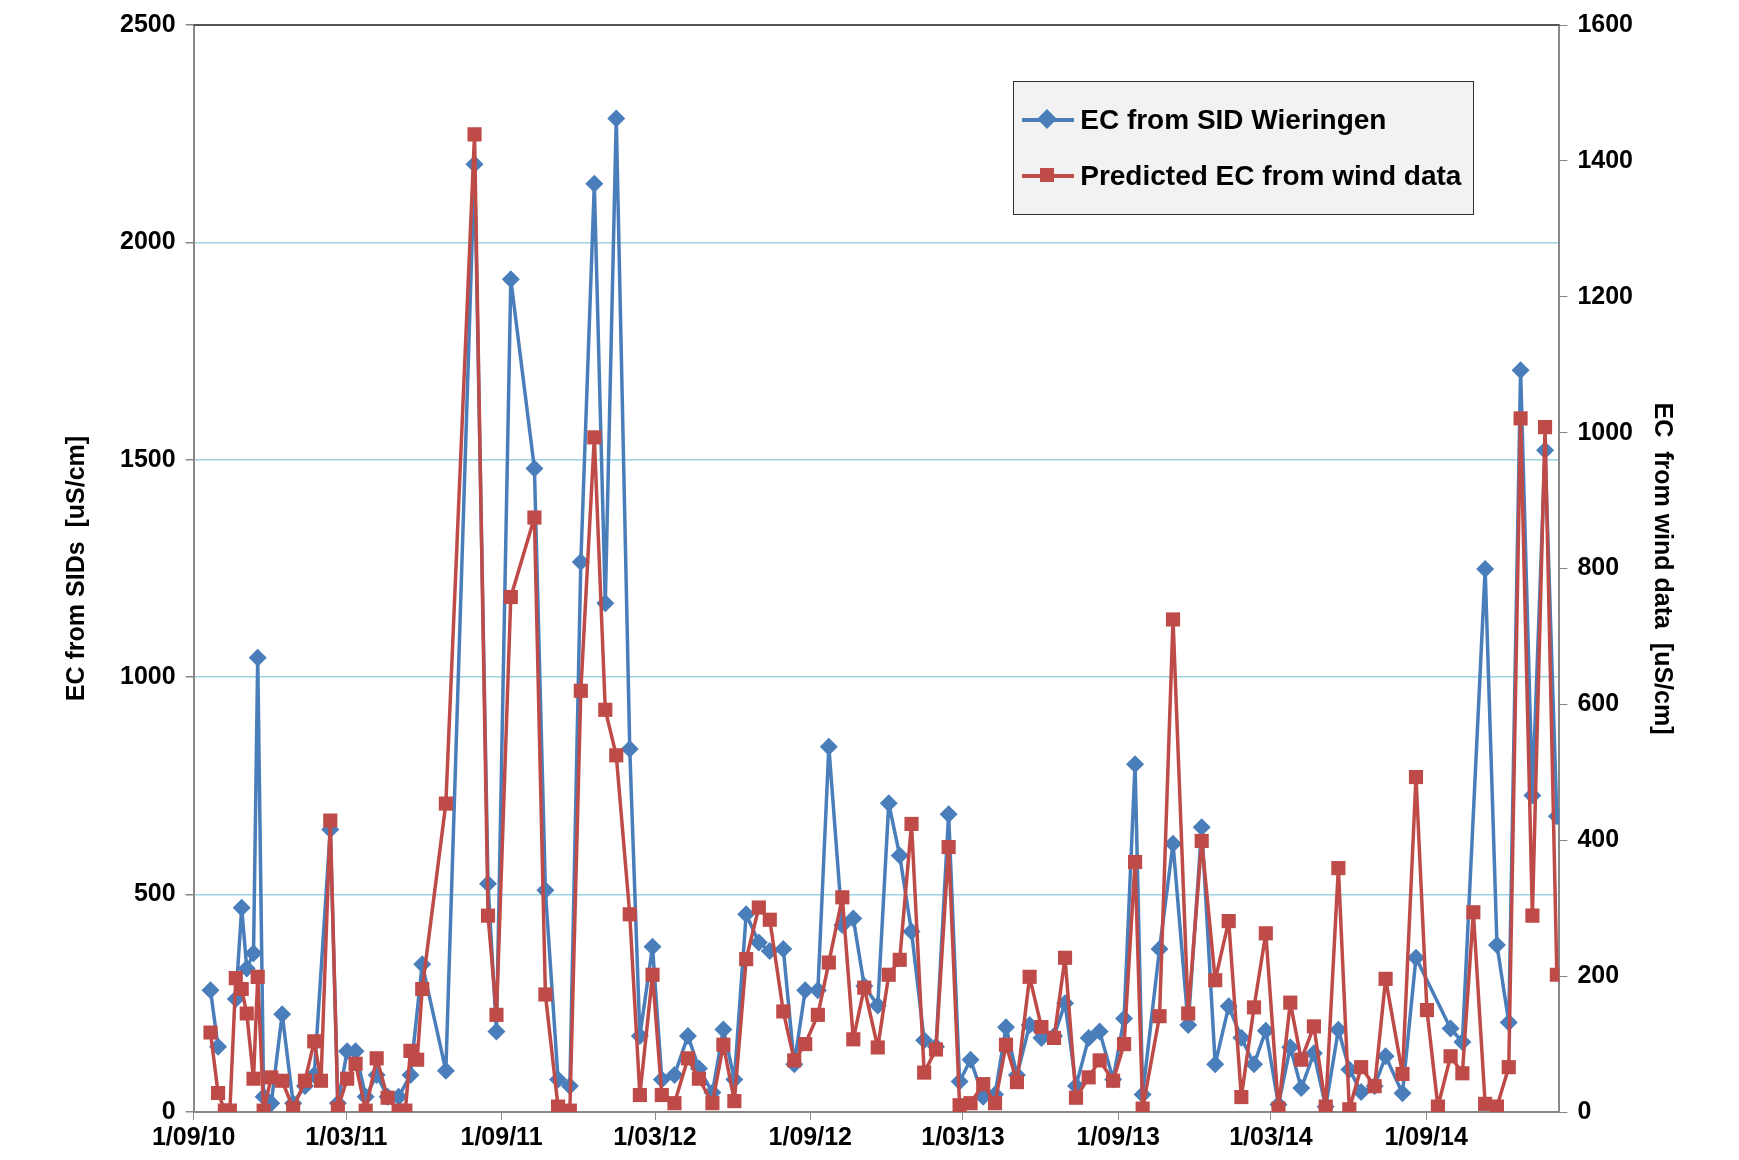 The height and width of the screenshot is (1160, 1739). I want to click on y-tick-label: 500, so click(154, 892).